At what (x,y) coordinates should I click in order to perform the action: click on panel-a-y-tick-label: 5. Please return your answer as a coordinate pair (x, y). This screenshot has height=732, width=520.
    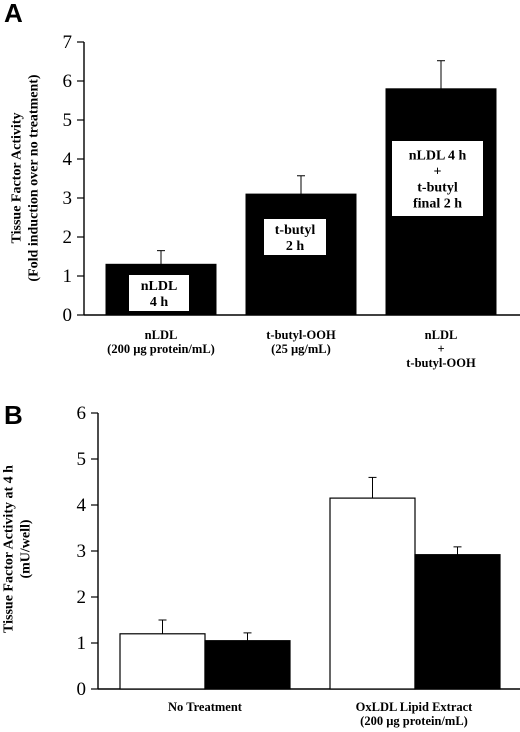
    Looking at the image, I should click on (68, 120).